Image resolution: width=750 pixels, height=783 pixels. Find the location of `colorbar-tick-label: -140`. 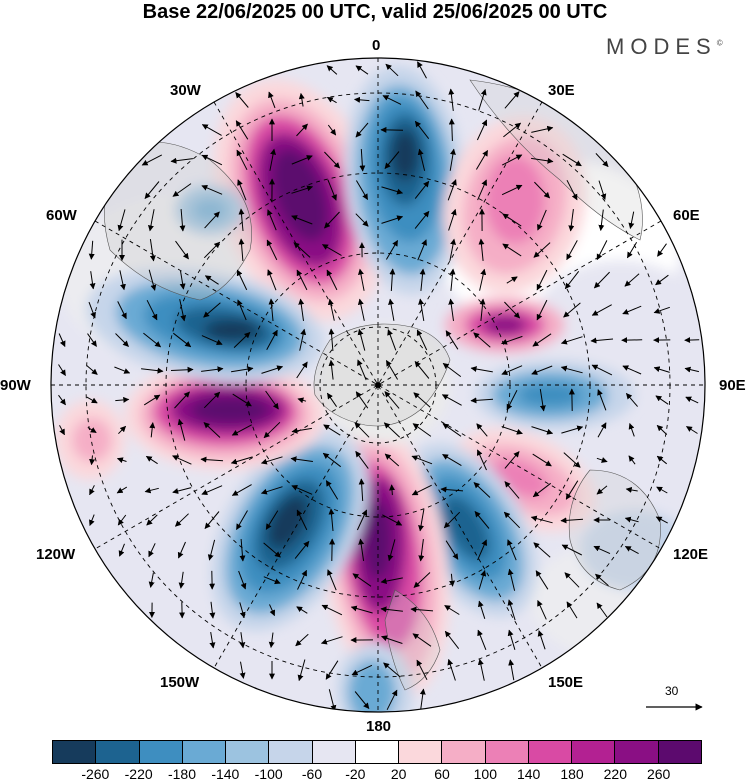

colorbar-tick-label: -140 is located at coordinates (225, 774).